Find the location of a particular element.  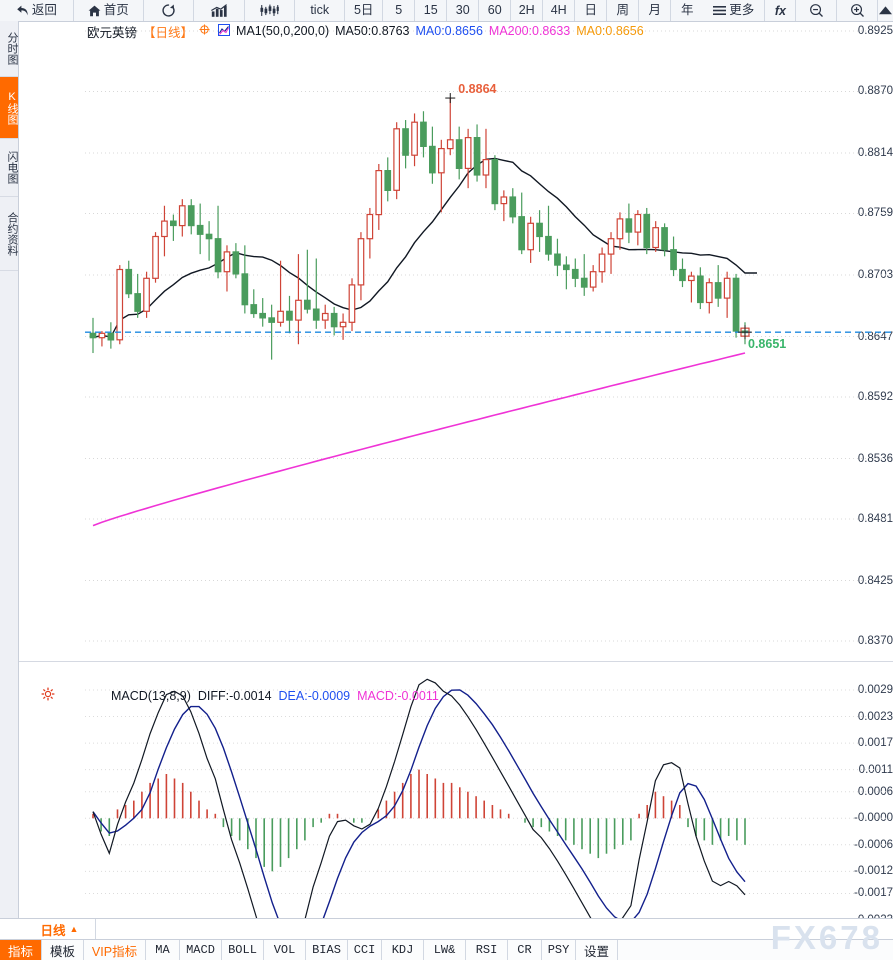

macd-axis-tick: 0.0017 is located at coordinates (875, 743).